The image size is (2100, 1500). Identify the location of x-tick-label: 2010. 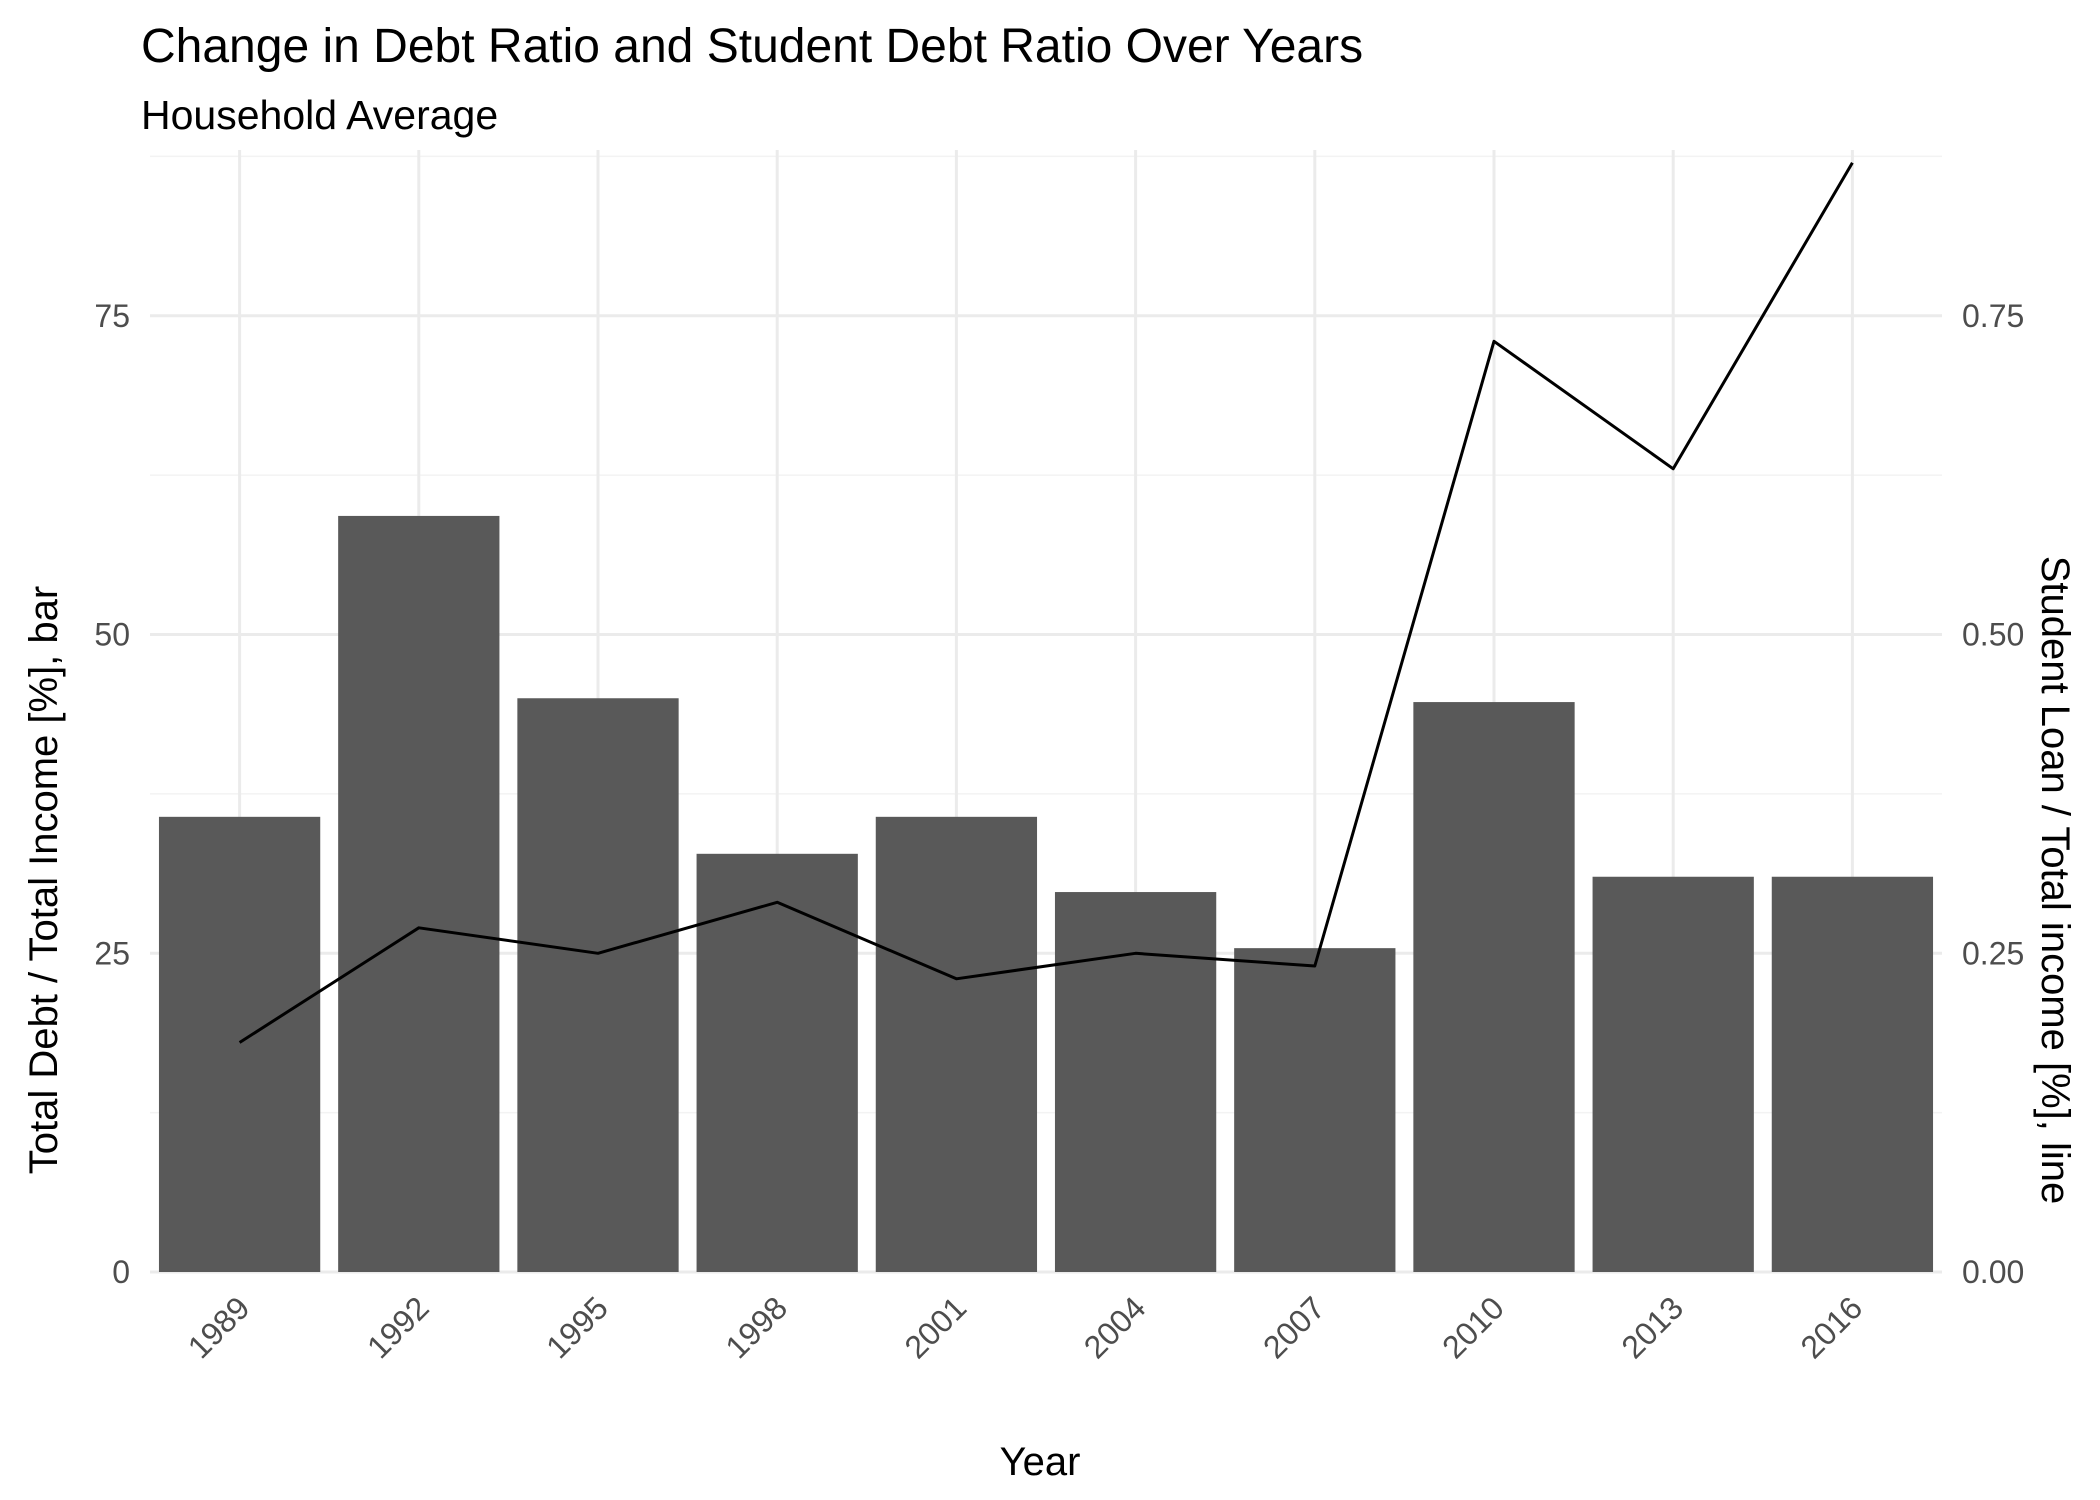
(1473, 1327).